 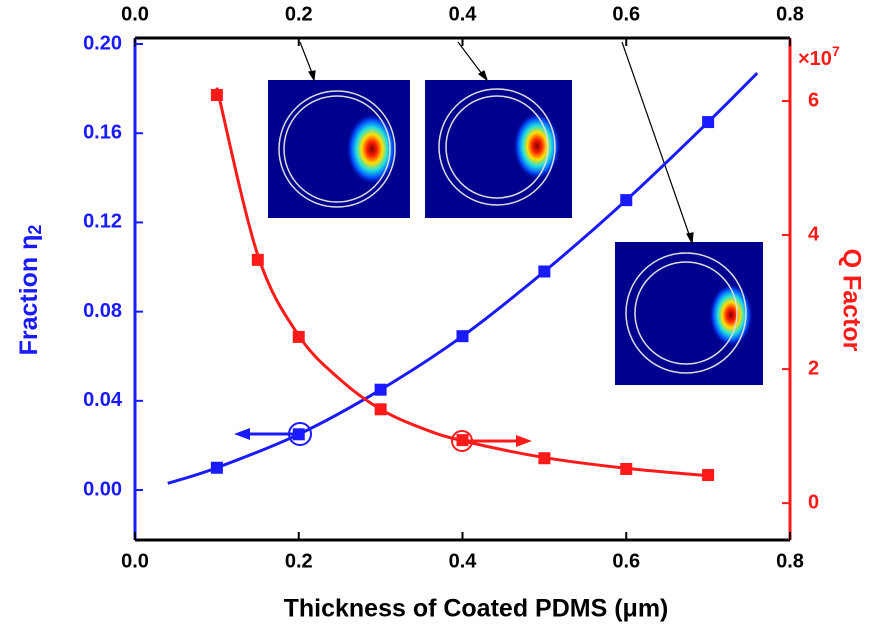 I want to click on y-tick-label: 0.12, so click(x=102, y=222).